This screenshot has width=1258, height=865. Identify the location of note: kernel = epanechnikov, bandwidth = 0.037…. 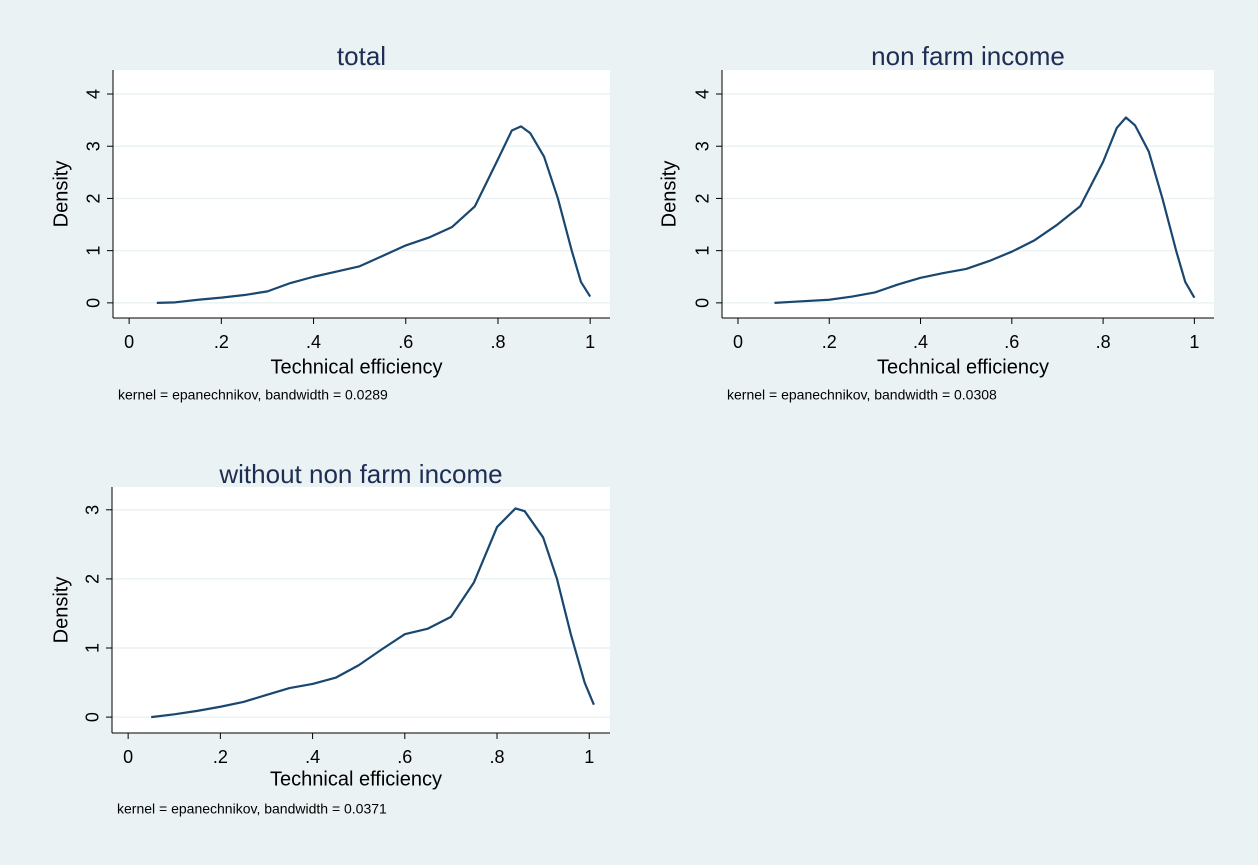
(252, 809).